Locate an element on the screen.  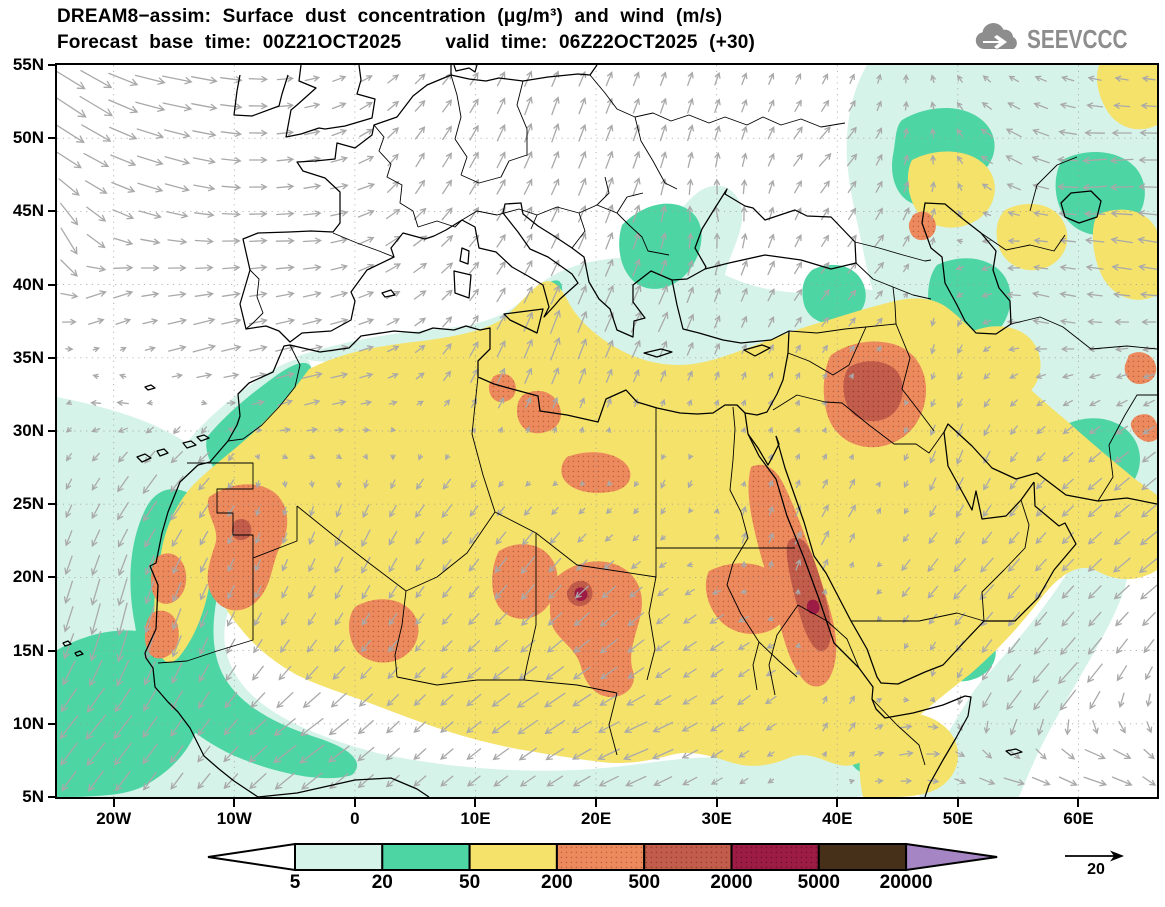
lat-tick-label: 25N is located at coordinates (28, 504).